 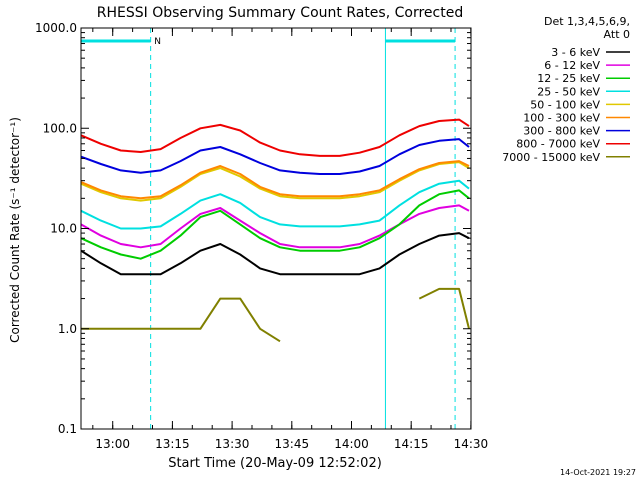 I want to click on x-tick-label: 14:15, so click(x=411, y=444).